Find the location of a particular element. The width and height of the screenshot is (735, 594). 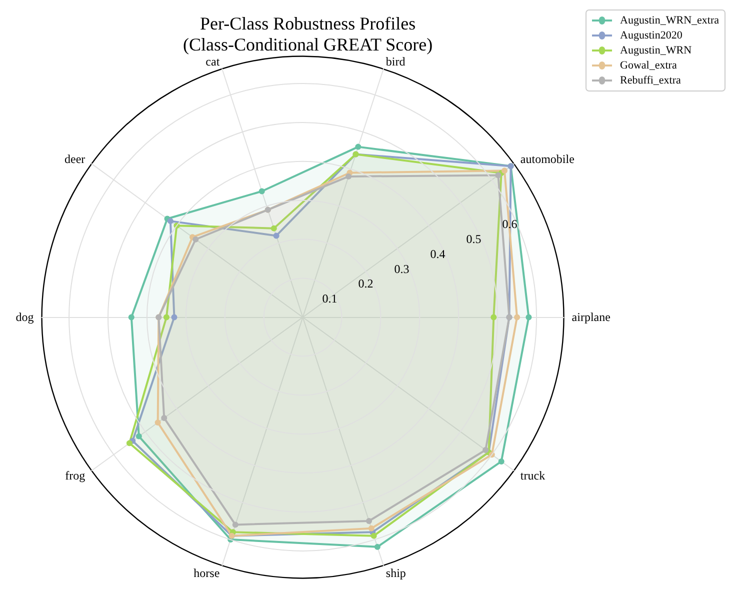

y-tick-label: 0.3 is located at coordinates (402, 269).